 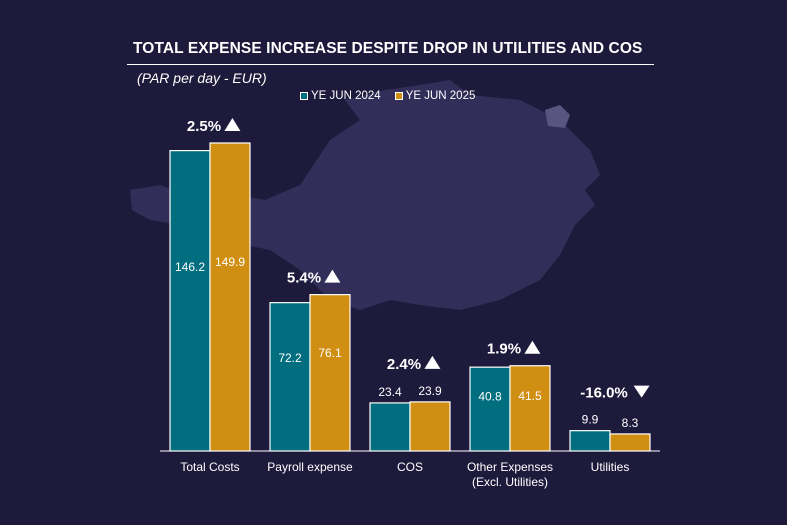 I want to click on legend-item-2025: YE JUN 2025, so click(x=435, y=96).